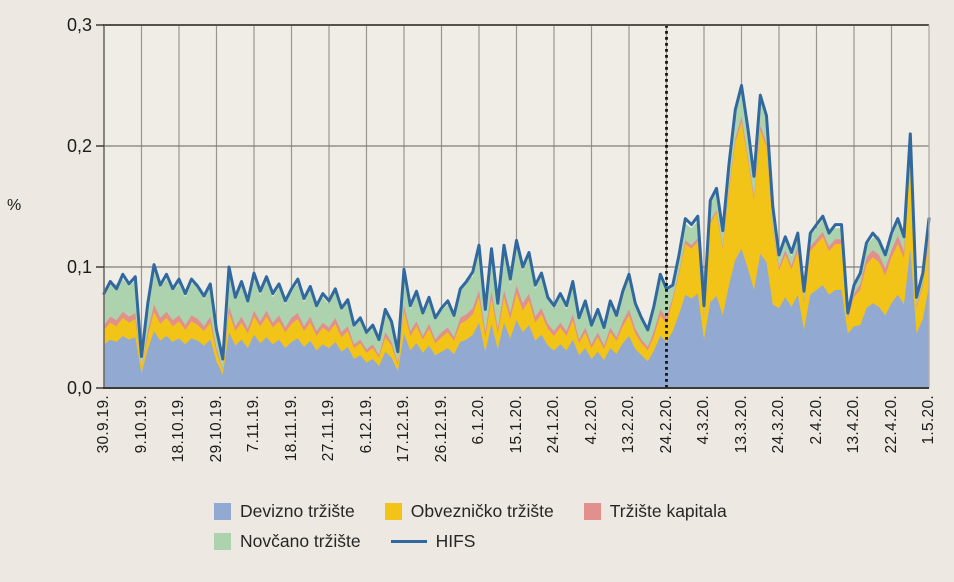 This screenshot has width=954, height=582. What do you see at coordinates (455, 541) in the screenshot?
I see `legend-label: HIFS` at bounding box center [455, 541].